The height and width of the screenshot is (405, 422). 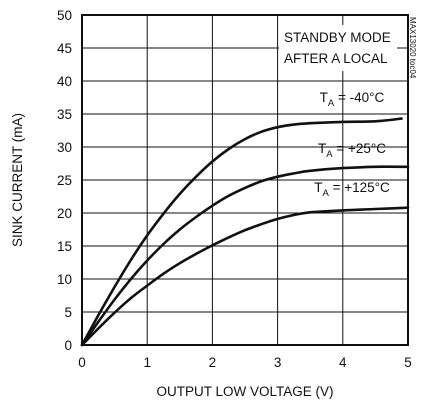 What do you see at coordinates (68, 345) in the screenshot?
I see `y-tick-label: 0` at bounding box center [68, 345].